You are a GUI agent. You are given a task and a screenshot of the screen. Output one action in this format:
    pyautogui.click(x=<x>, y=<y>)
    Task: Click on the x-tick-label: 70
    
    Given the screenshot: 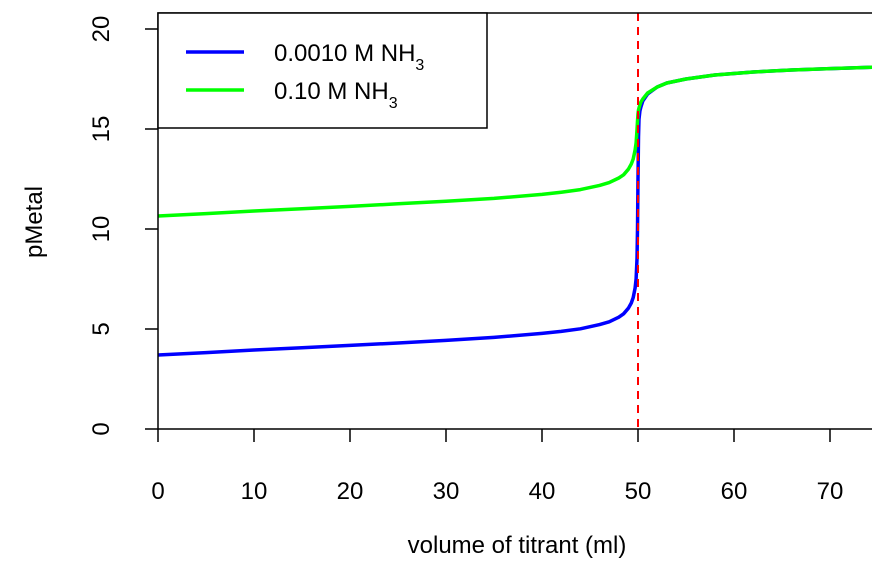 What is the action you would take?
    pyautogui.click(x=830, y=491)
    